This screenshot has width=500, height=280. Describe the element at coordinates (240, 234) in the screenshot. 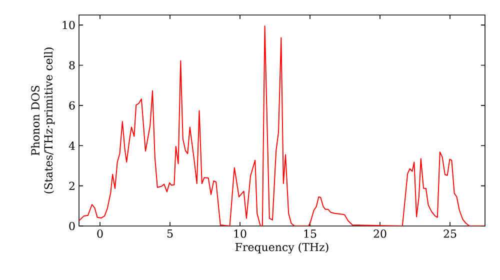

I see `x-tick-label: 10` at that location.